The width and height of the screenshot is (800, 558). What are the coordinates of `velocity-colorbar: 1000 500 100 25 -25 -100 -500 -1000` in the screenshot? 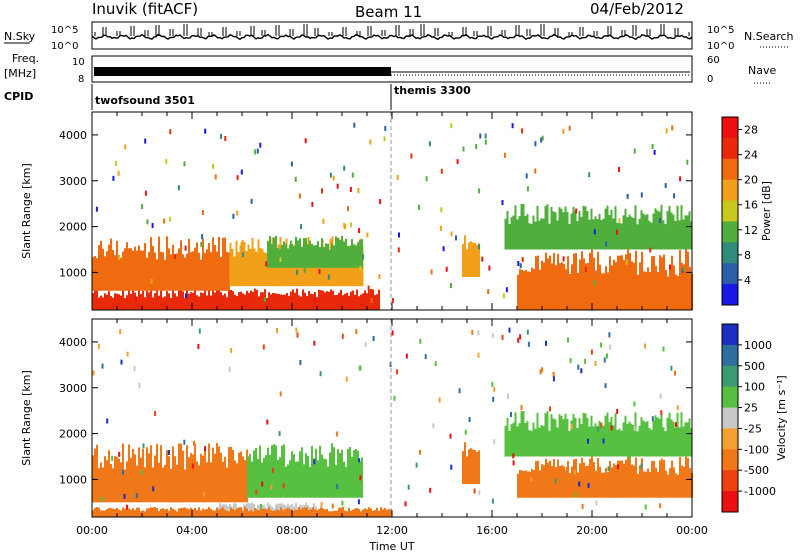 It's located at (748, 418).